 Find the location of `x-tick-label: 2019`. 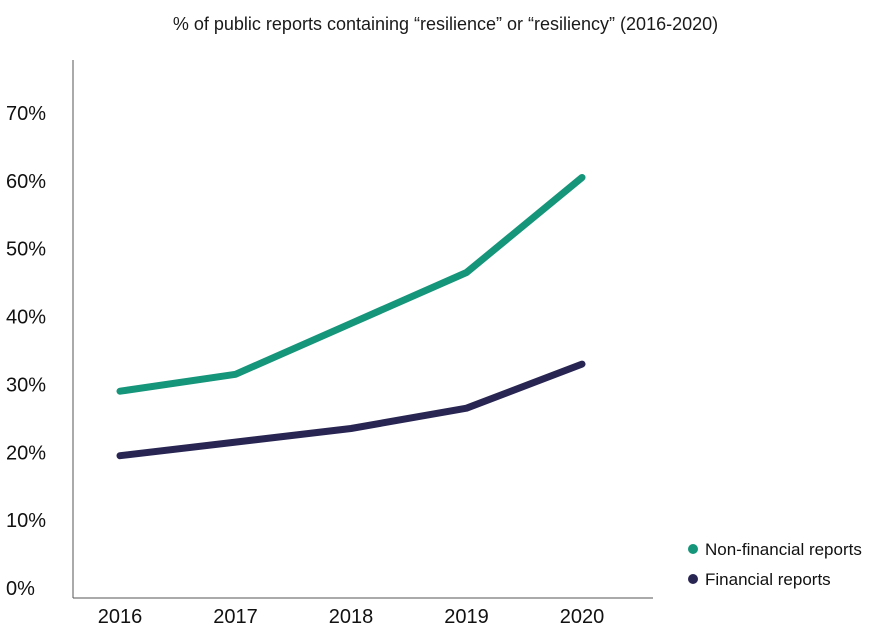

x-tick-label: 2019 is located at coordinates (466, 617).